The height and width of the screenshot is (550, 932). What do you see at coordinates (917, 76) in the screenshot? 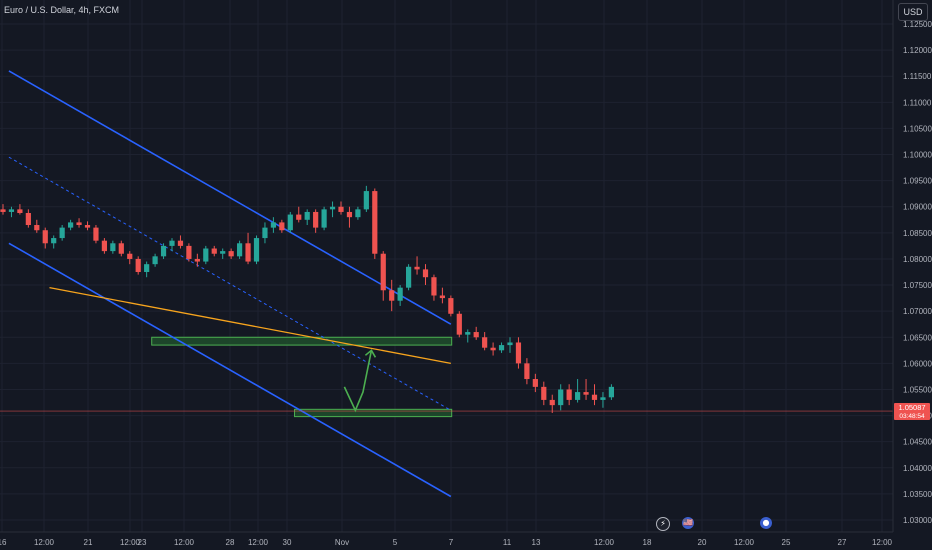
I see `price-tick-label: 1.11500` at bounding box center [917, 76].